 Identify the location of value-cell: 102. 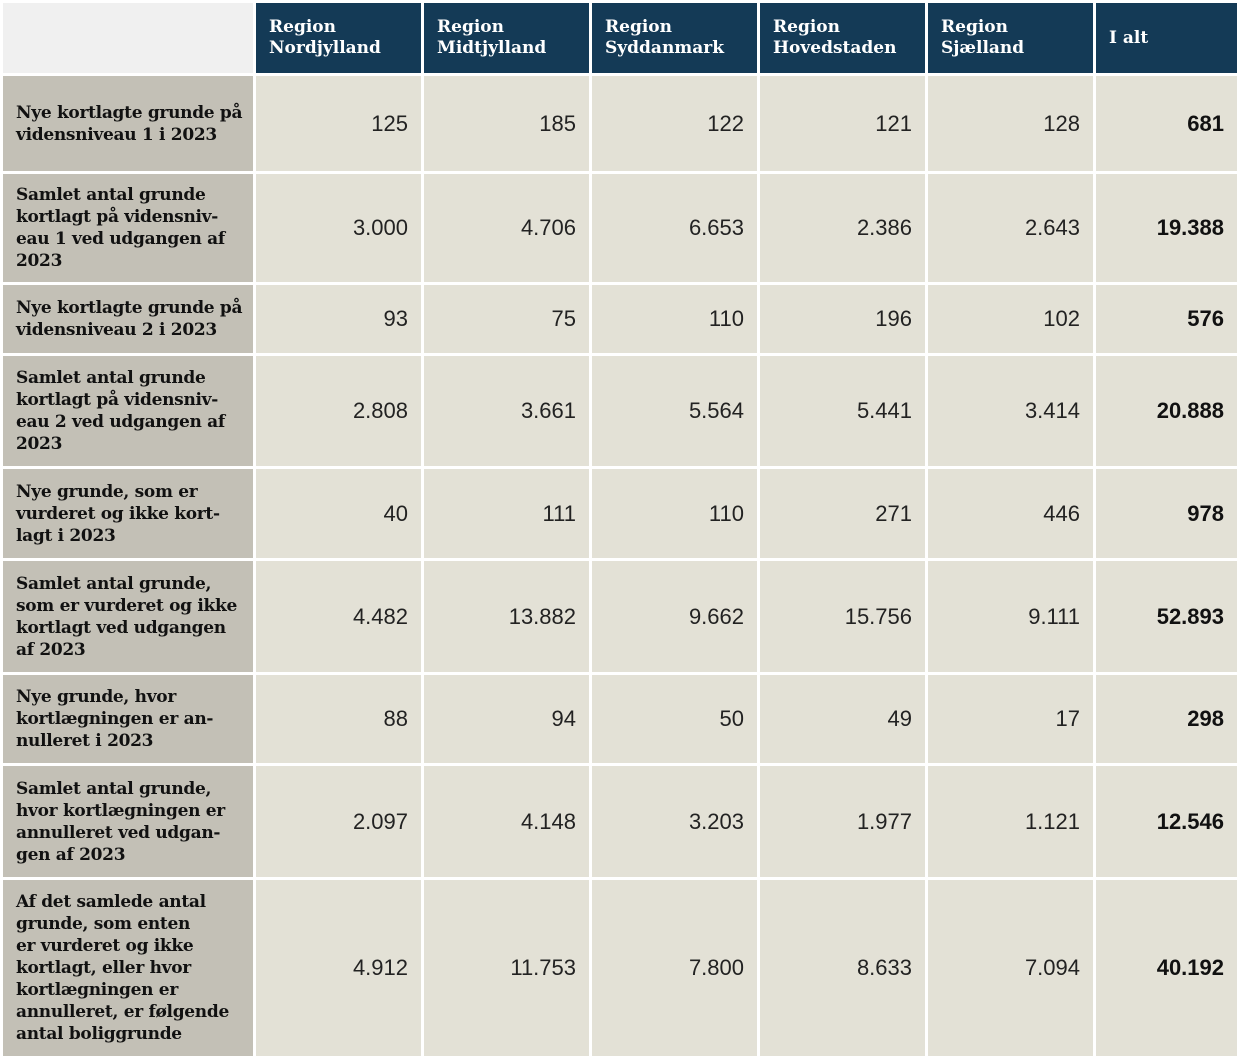
(1010, 319).